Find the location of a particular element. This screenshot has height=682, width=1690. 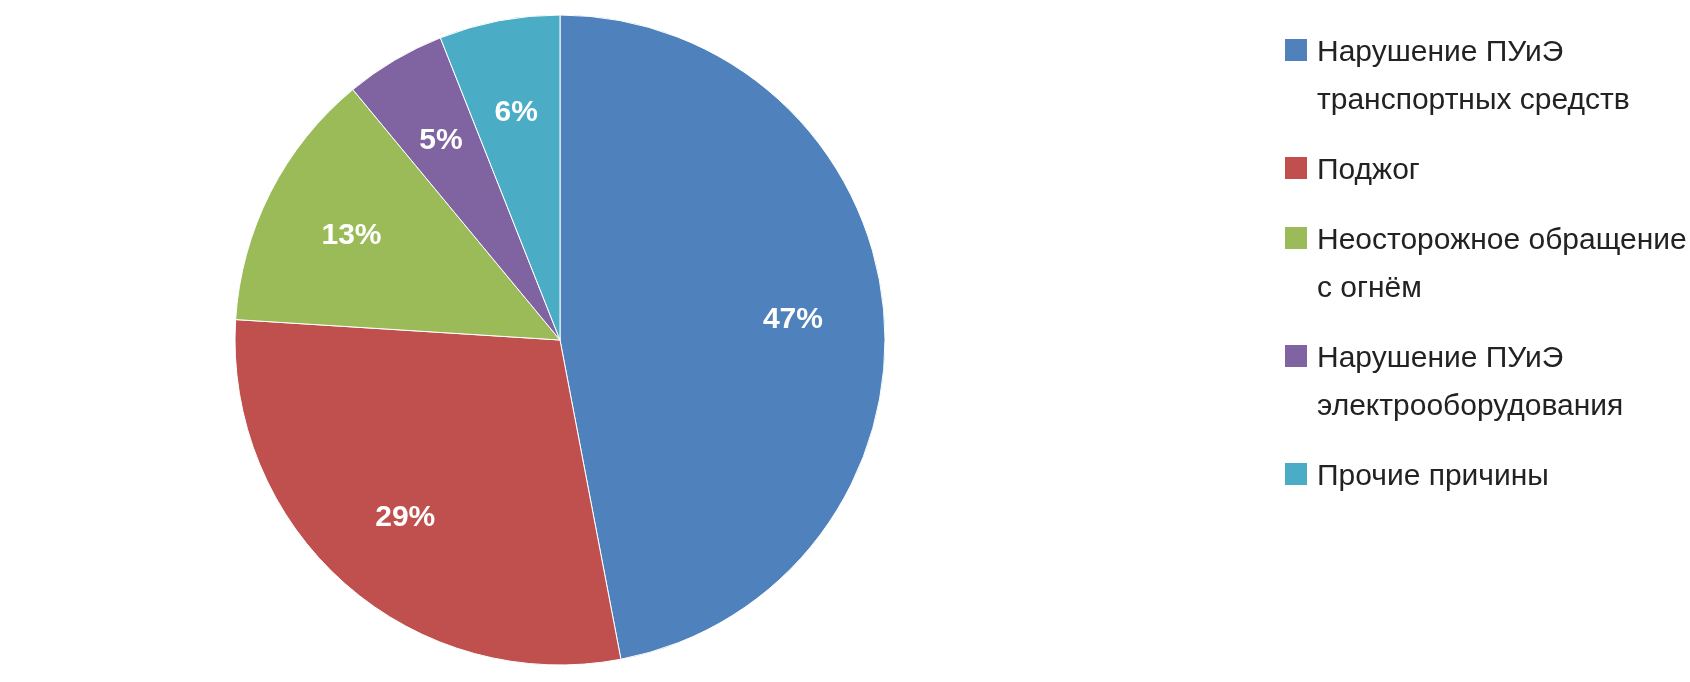

data-label: 6% is located at coordinates (516, 110).